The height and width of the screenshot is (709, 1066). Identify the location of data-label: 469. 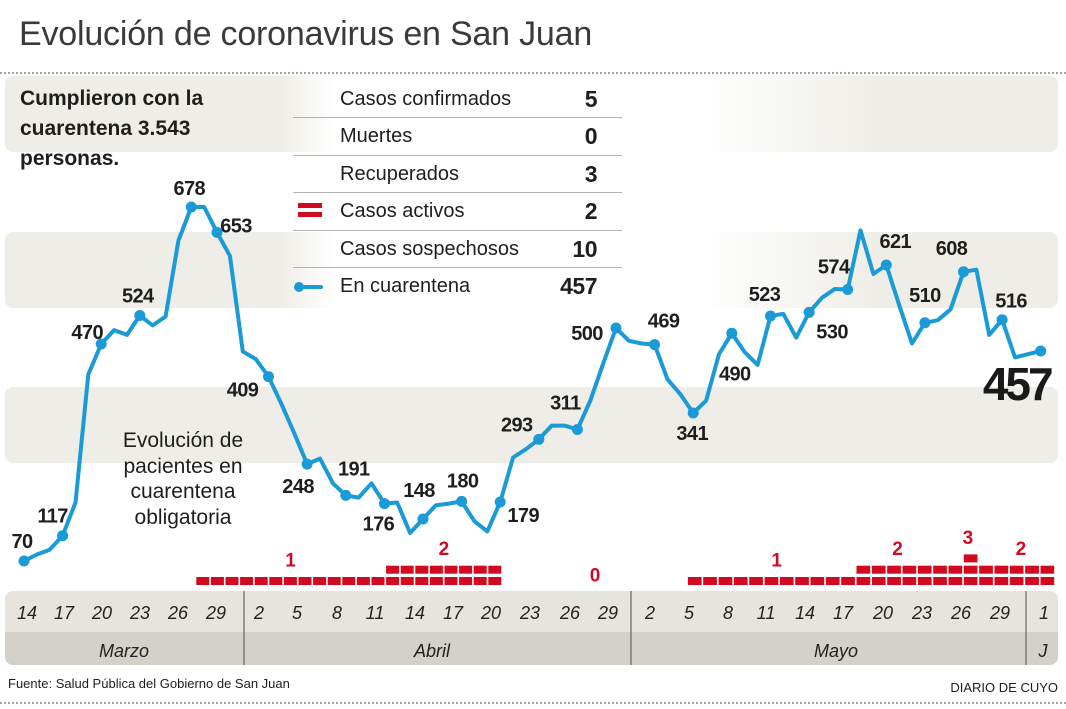
(664, 322).